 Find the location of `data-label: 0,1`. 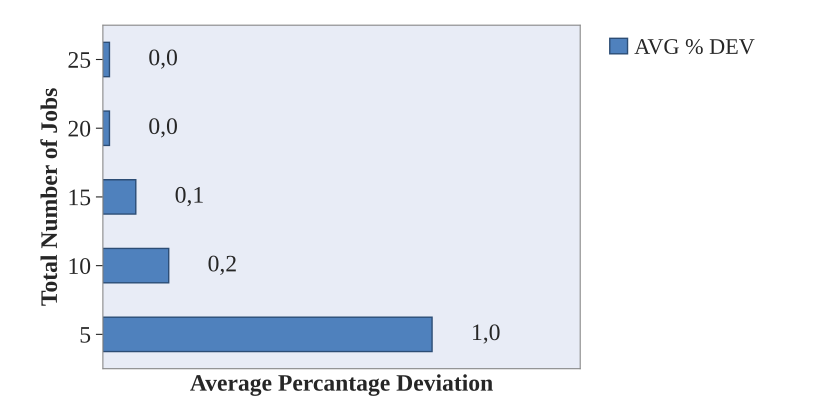

data-label: 0,1 is located at coordinates (189, 196).